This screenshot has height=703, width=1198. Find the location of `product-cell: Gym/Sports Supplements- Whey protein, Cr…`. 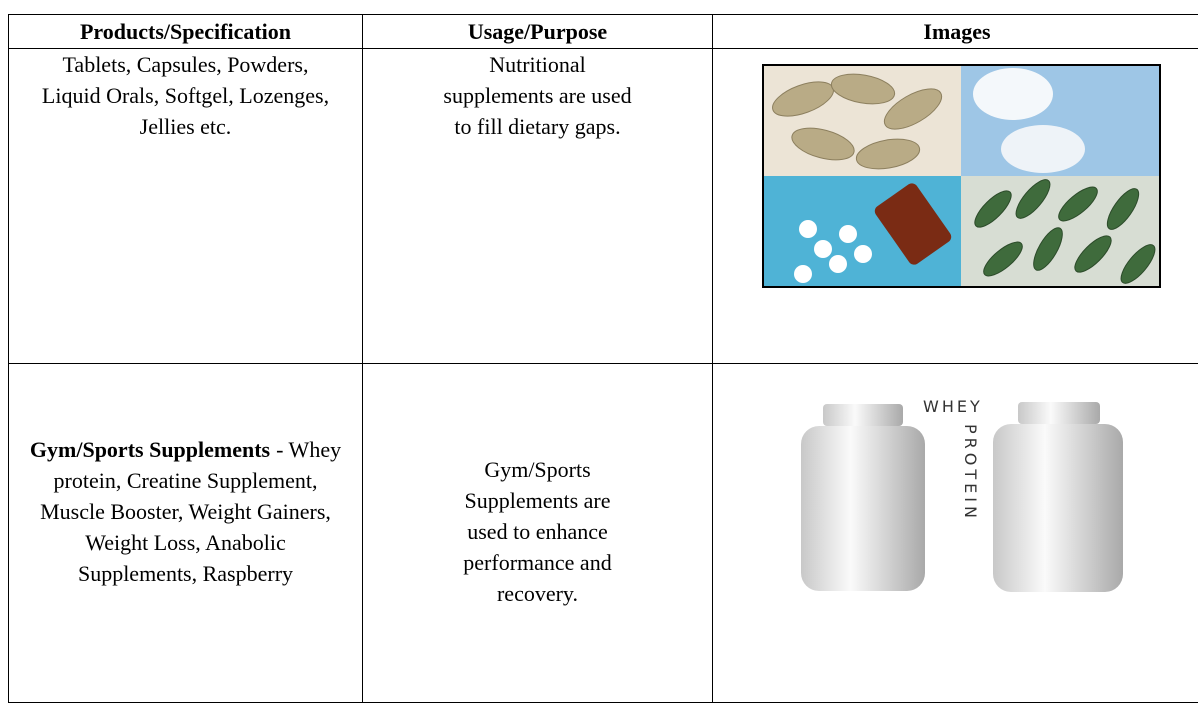

product-cell: Gym/Sports Supplements- Whey protein, Cr… is located at coordinates (186, 533).